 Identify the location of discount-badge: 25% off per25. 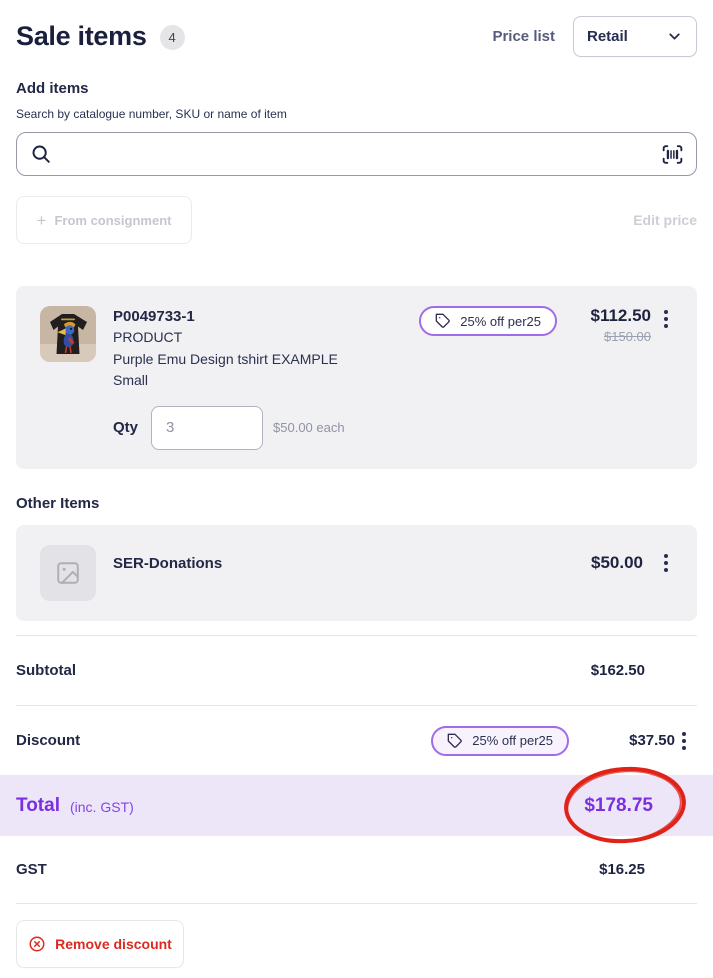
(500, 740).